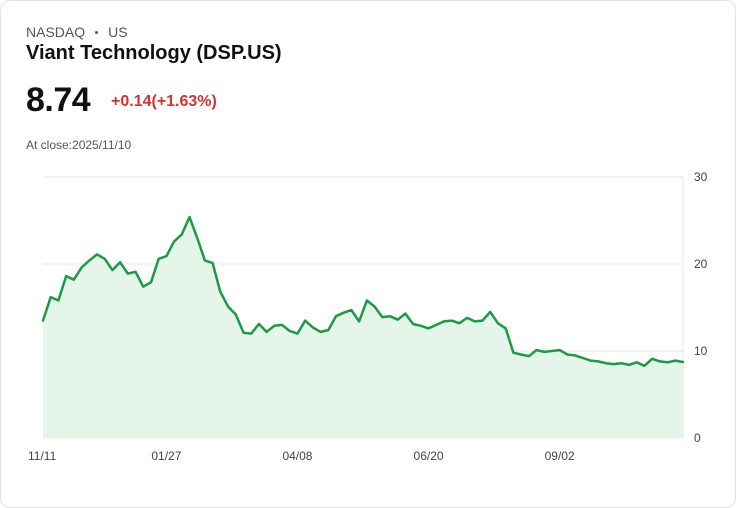 This screenshot has height=508, width=736. I want to click on separator-dot-icon, so click(97, 32).